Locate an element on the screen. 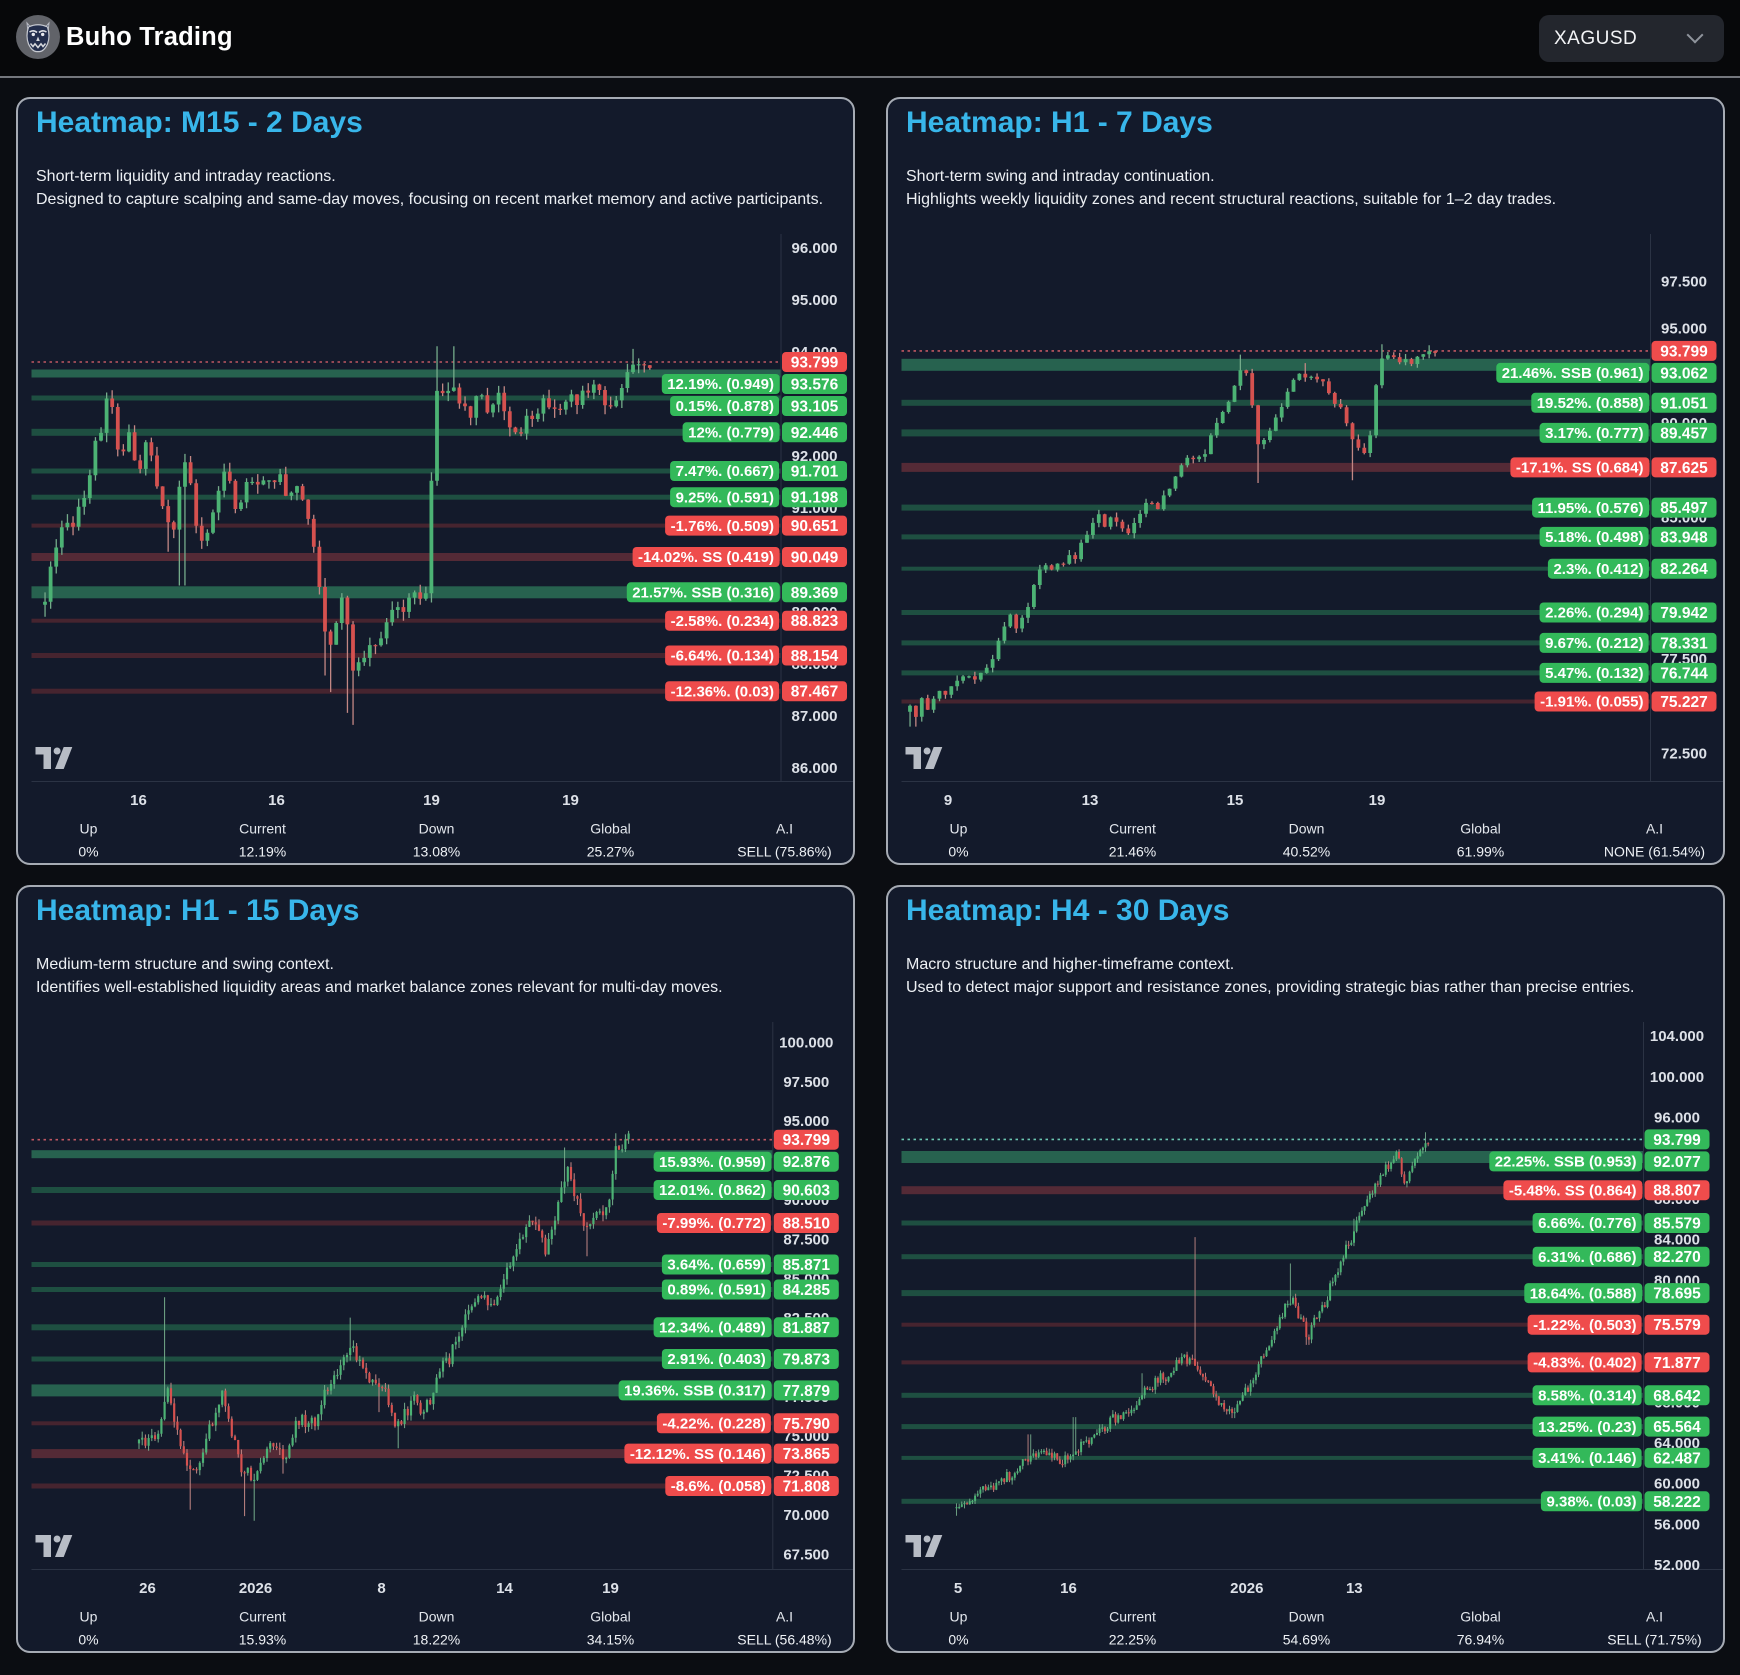 Image resolution: width=1740 pixels, height=1675 pixels. svg-text: 78.695 is located at coordinates (1677, 1294).